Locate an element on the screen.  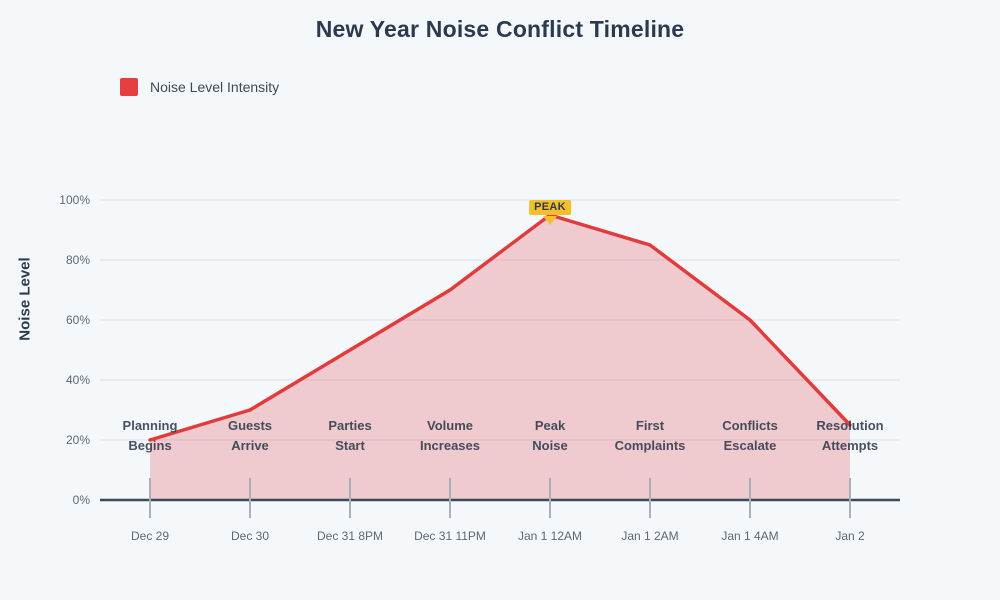
event-label-line: Start is located at coordinates (350, 445).